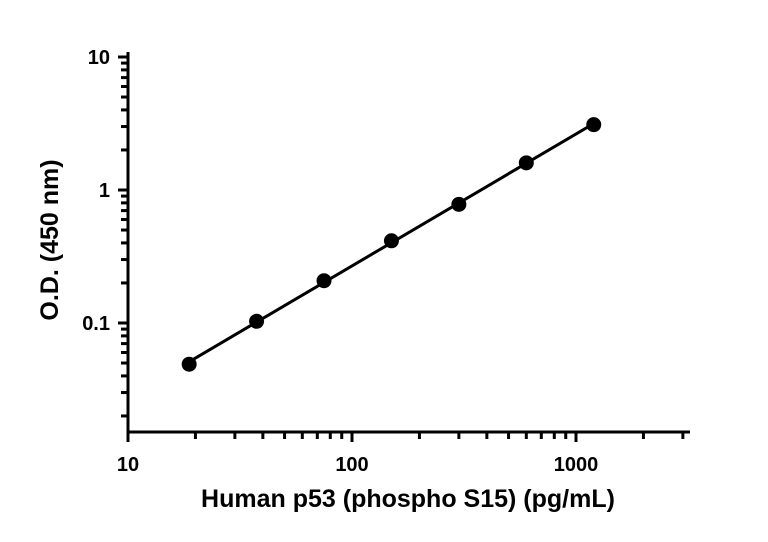 This screenshot has height=542, width=768. Describe the element at coordinates (50, 239) in the screenshot. I see `y-axis-title: O.D. (450 nm)` at that location.